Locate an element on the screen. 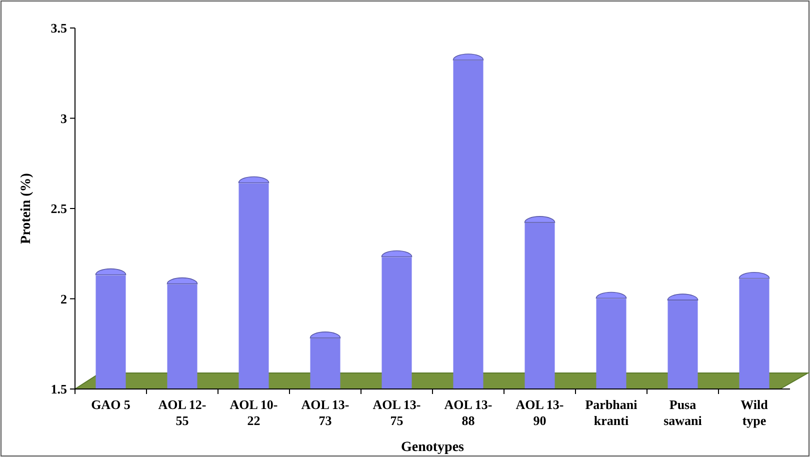 Image resolution: width=810 pixels, height=457 pixels. x-tick-label: Parbhani kranti is located at coordinates (611, 412).